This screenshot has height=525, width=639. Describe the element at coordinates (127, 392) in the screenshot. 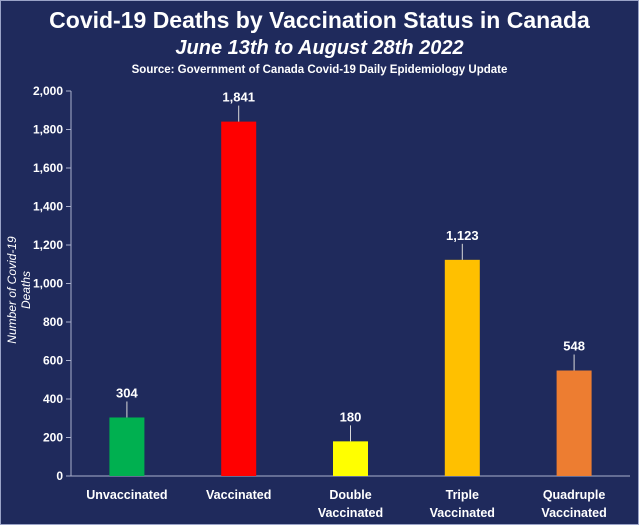

I see `data-label: 304` at that location.